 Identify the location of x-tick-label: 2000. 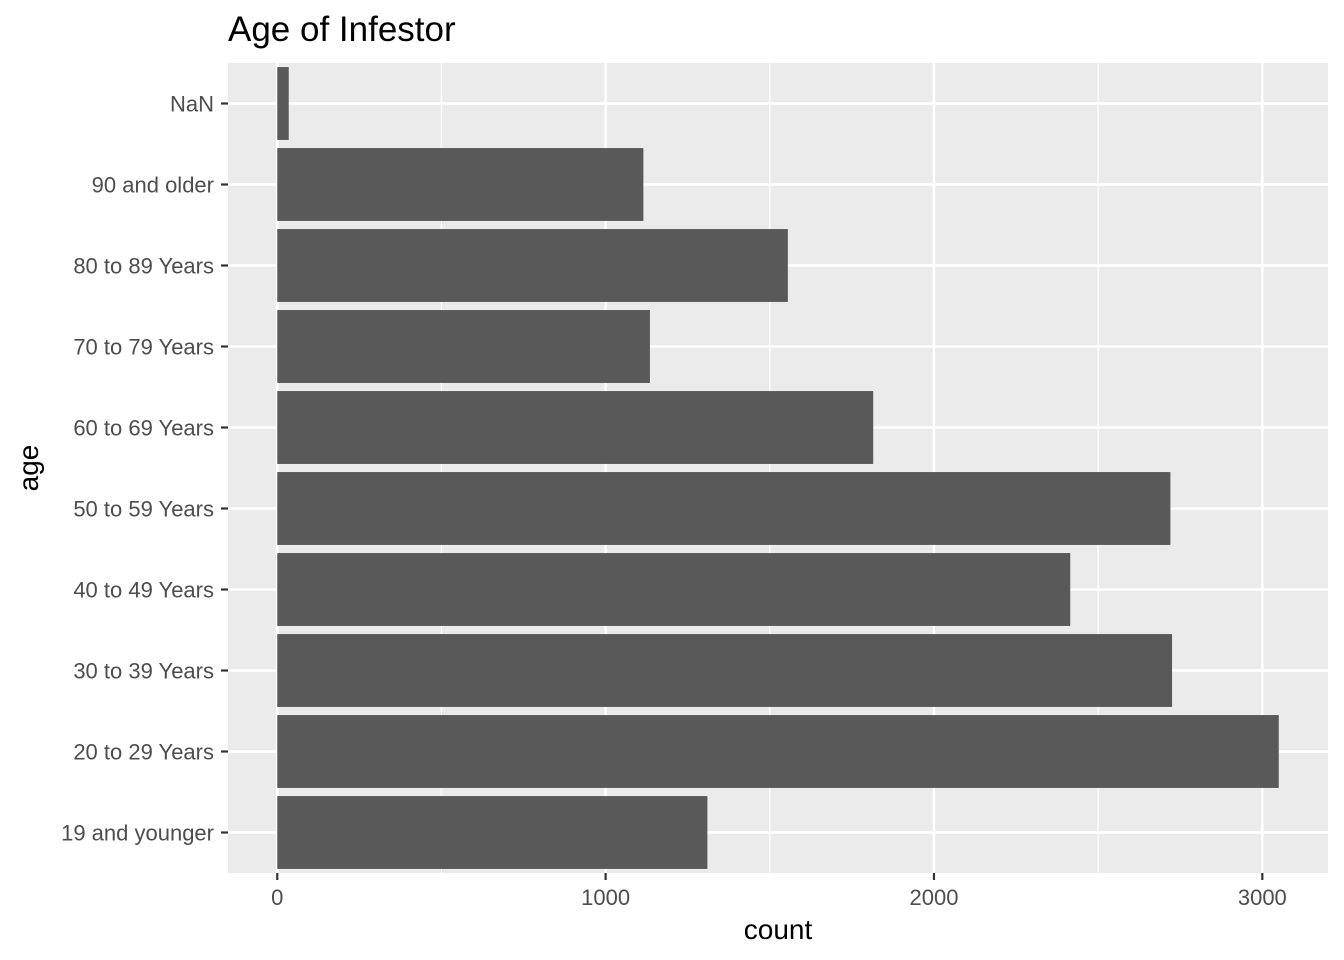
(933, 897).